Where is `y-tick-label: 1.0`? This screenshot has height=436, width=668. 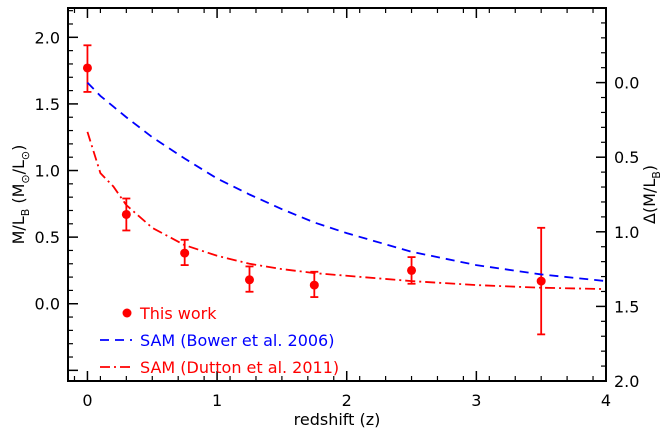 y-tick-label: 1.0 is located at coordinates (47, 171).